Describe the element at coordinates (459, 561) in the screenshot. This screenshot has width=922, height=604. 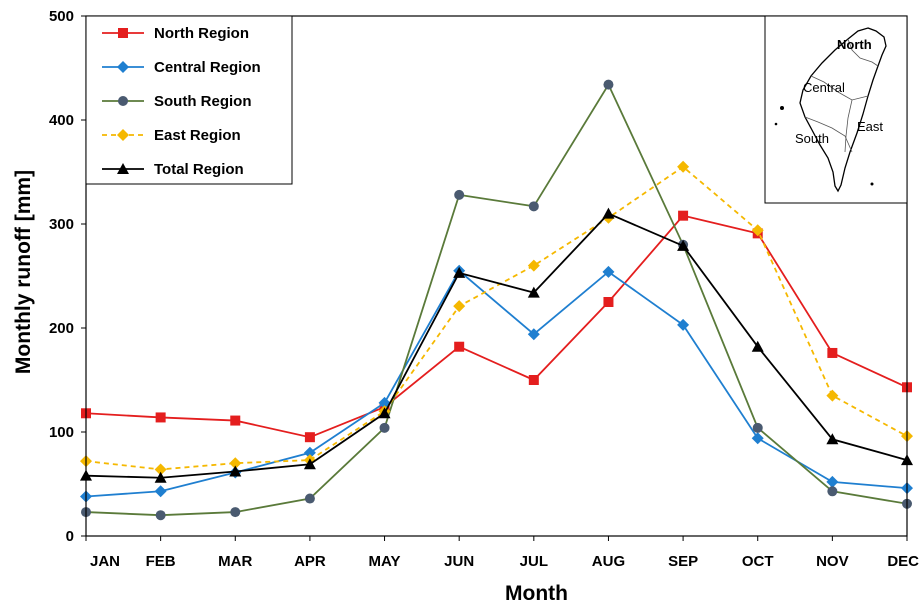
I see `x-tick-label: JUN` at that location.